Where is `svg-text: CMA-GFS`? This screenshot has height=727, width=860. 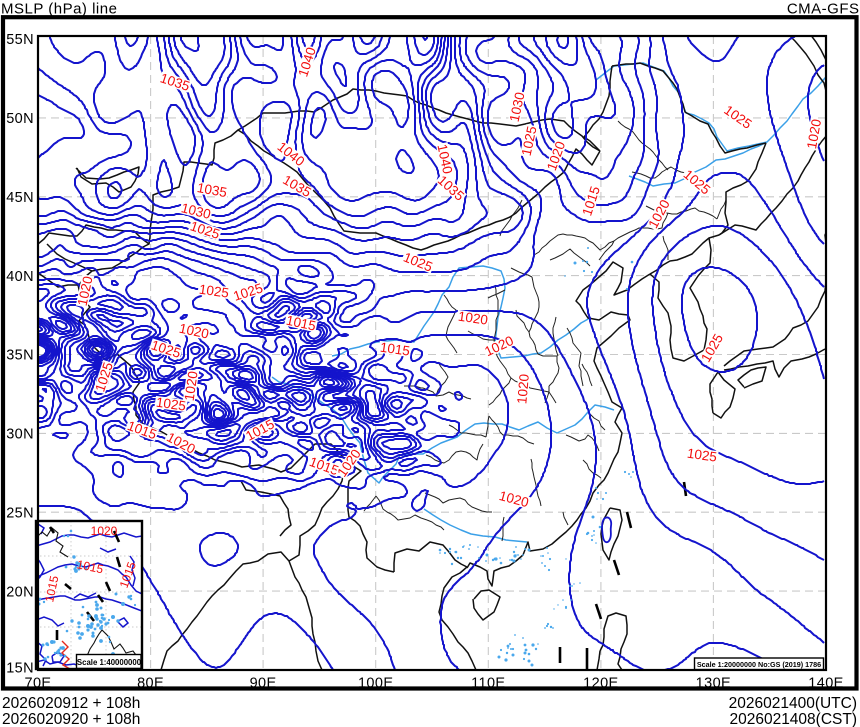
svg-text: CMA-GFS is located at coordinates (823, 9).